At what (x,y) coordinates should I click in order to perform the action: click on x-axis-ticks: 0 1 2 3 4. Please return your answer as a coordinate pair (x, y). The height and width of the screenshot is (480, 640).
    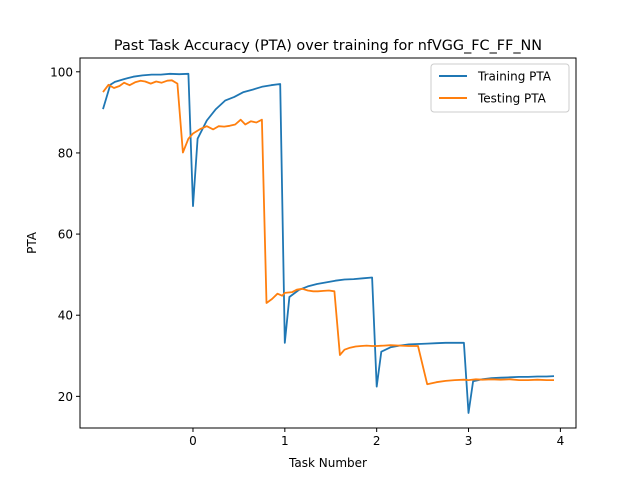
    Looking at the image, I should click on (376, 438).